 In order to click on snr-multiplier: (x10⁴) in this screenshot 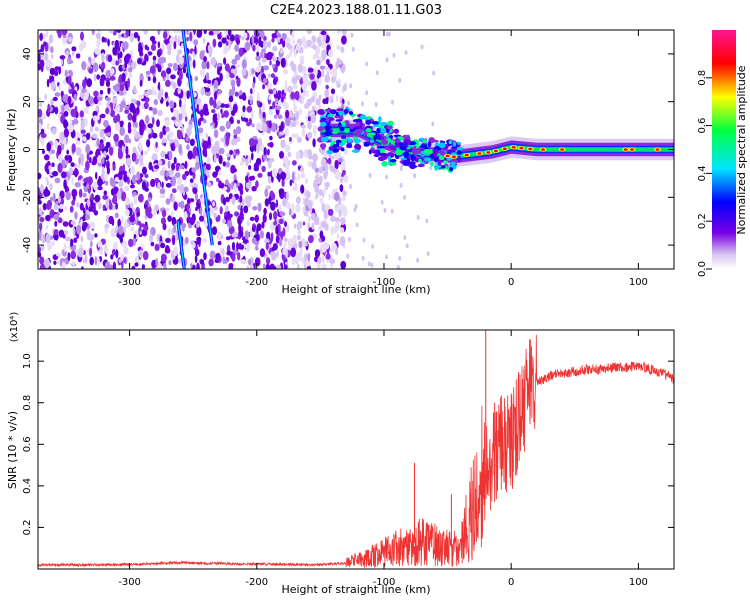, I will do `click(14, 327)`.